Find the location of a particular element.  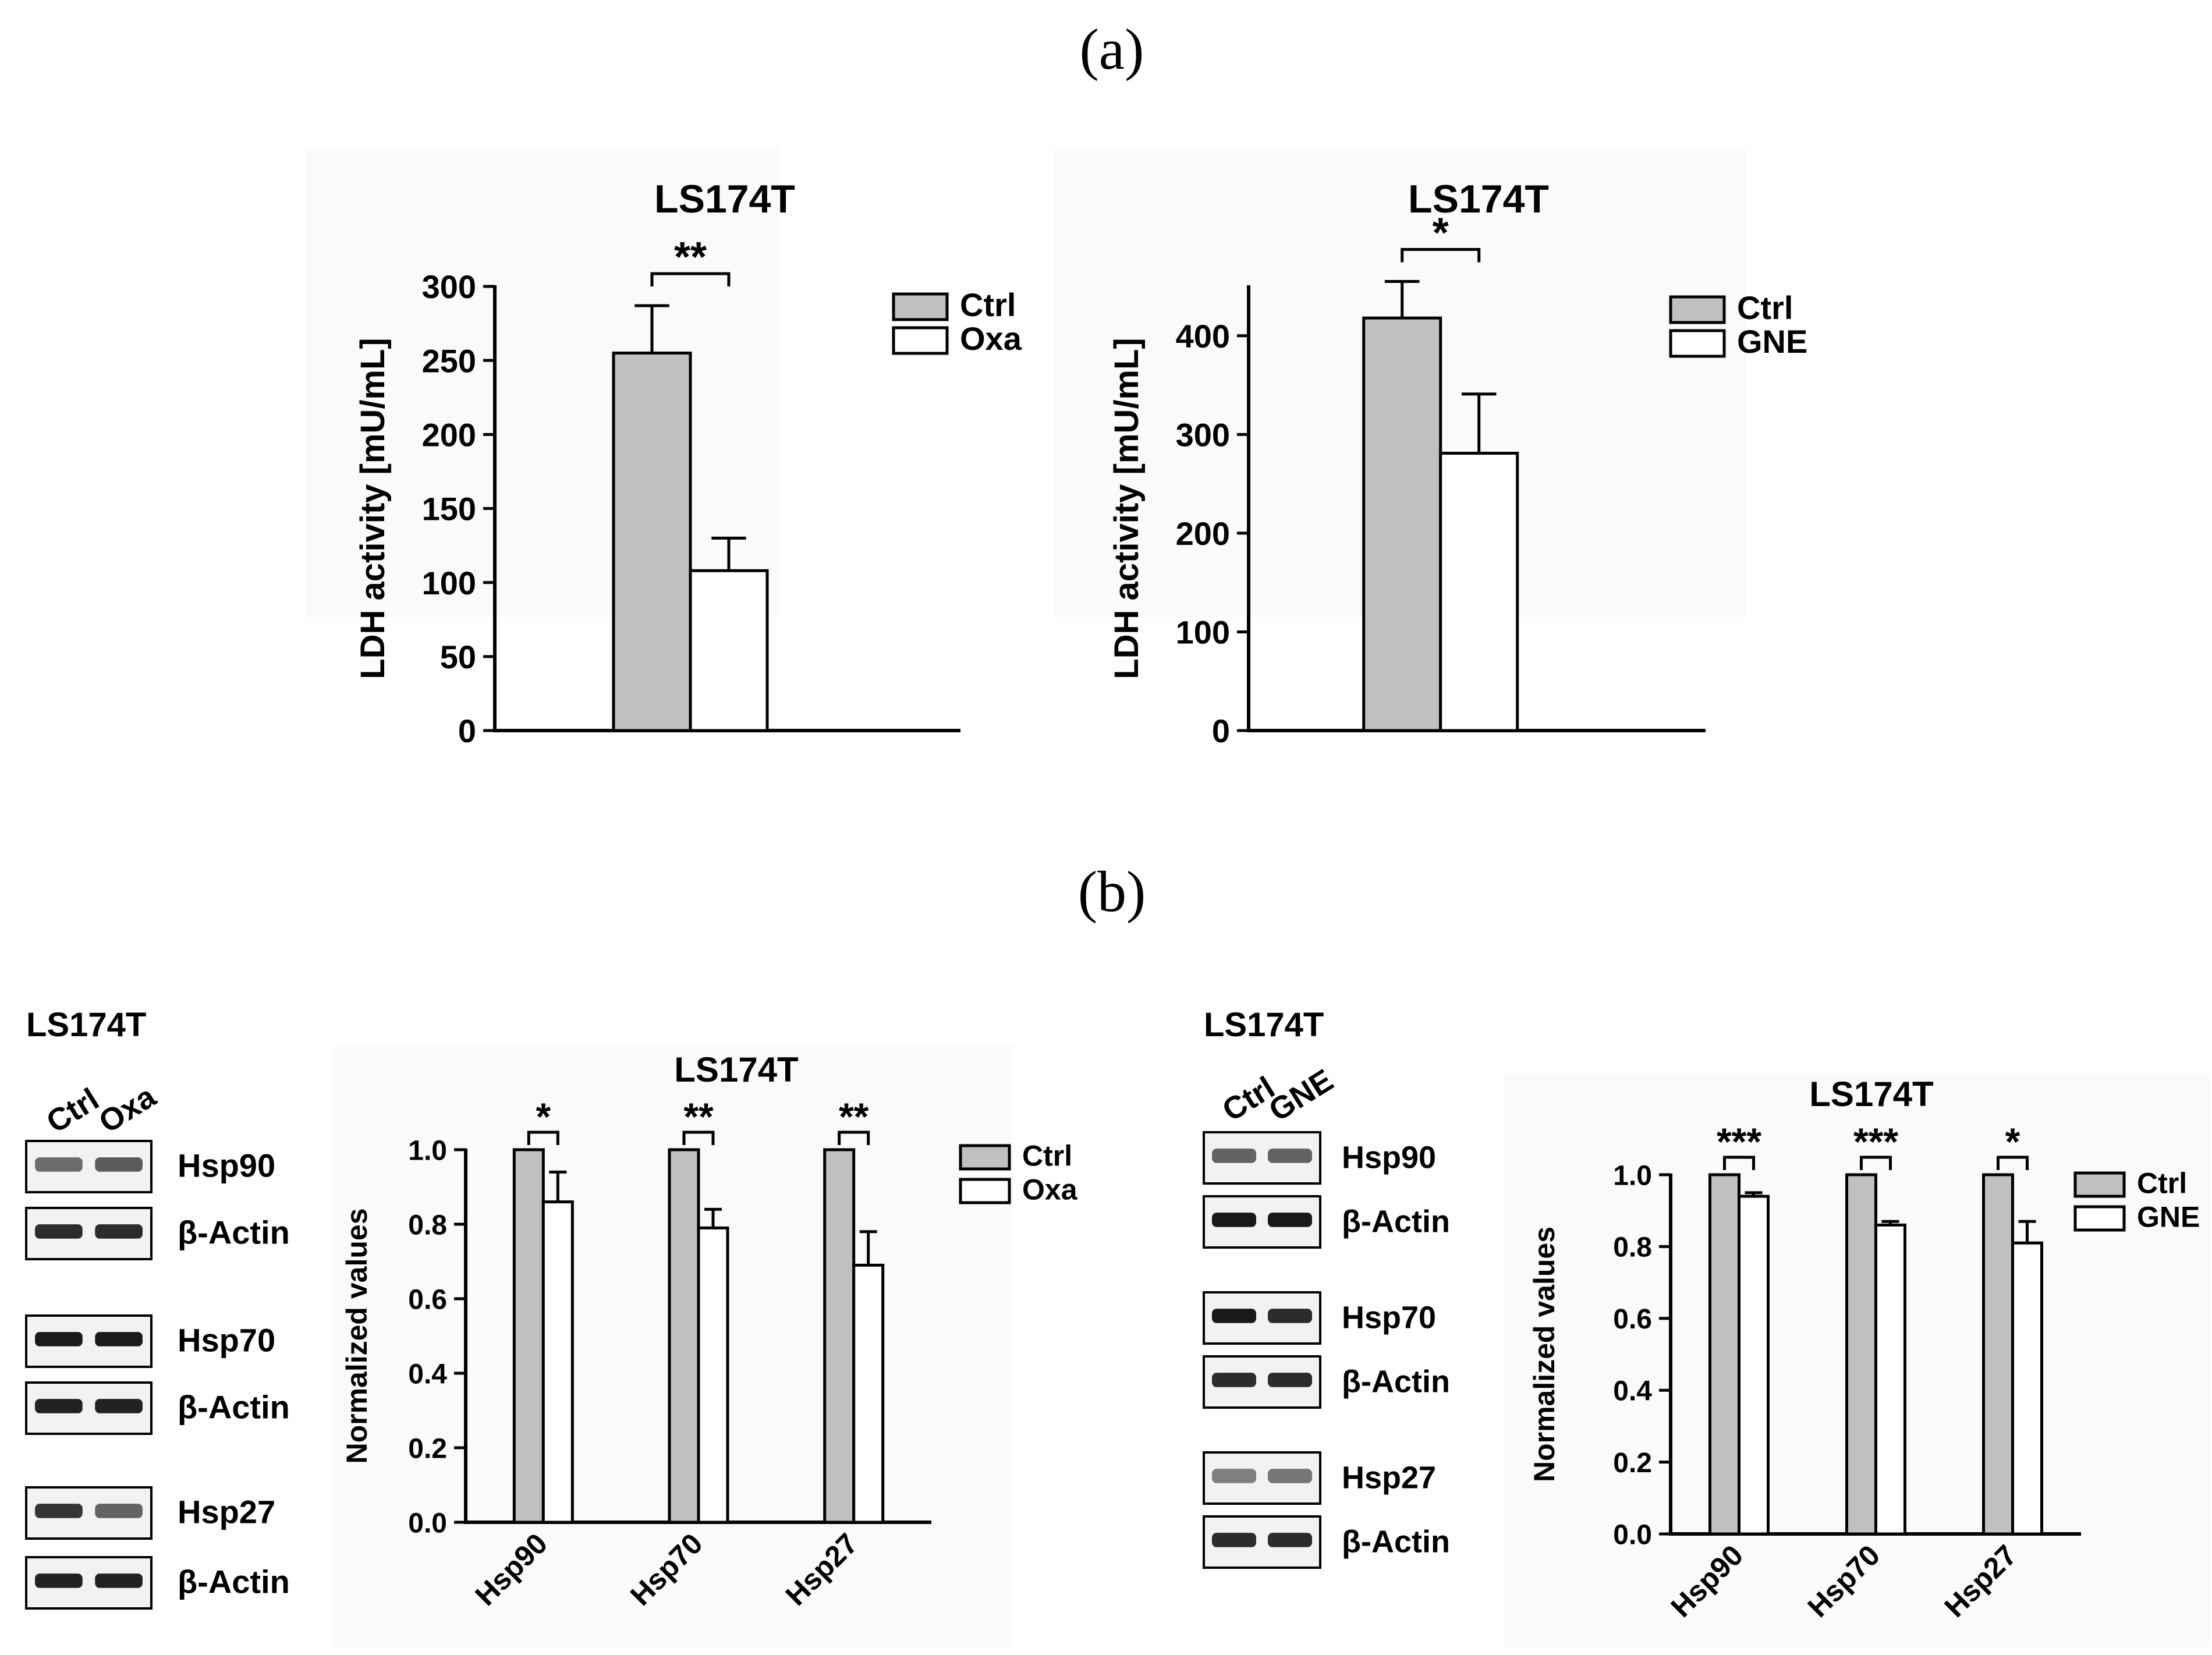

y-tick-label: 100 is located at coordinates (1203, 632).